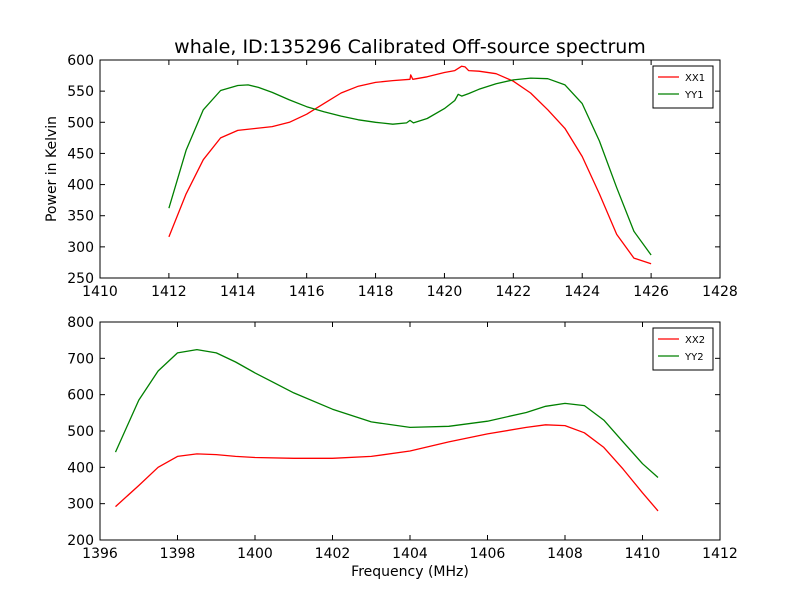 The image size is (800, 600). I want to click on top-x-tick-label: 1414, so click(238, 292).